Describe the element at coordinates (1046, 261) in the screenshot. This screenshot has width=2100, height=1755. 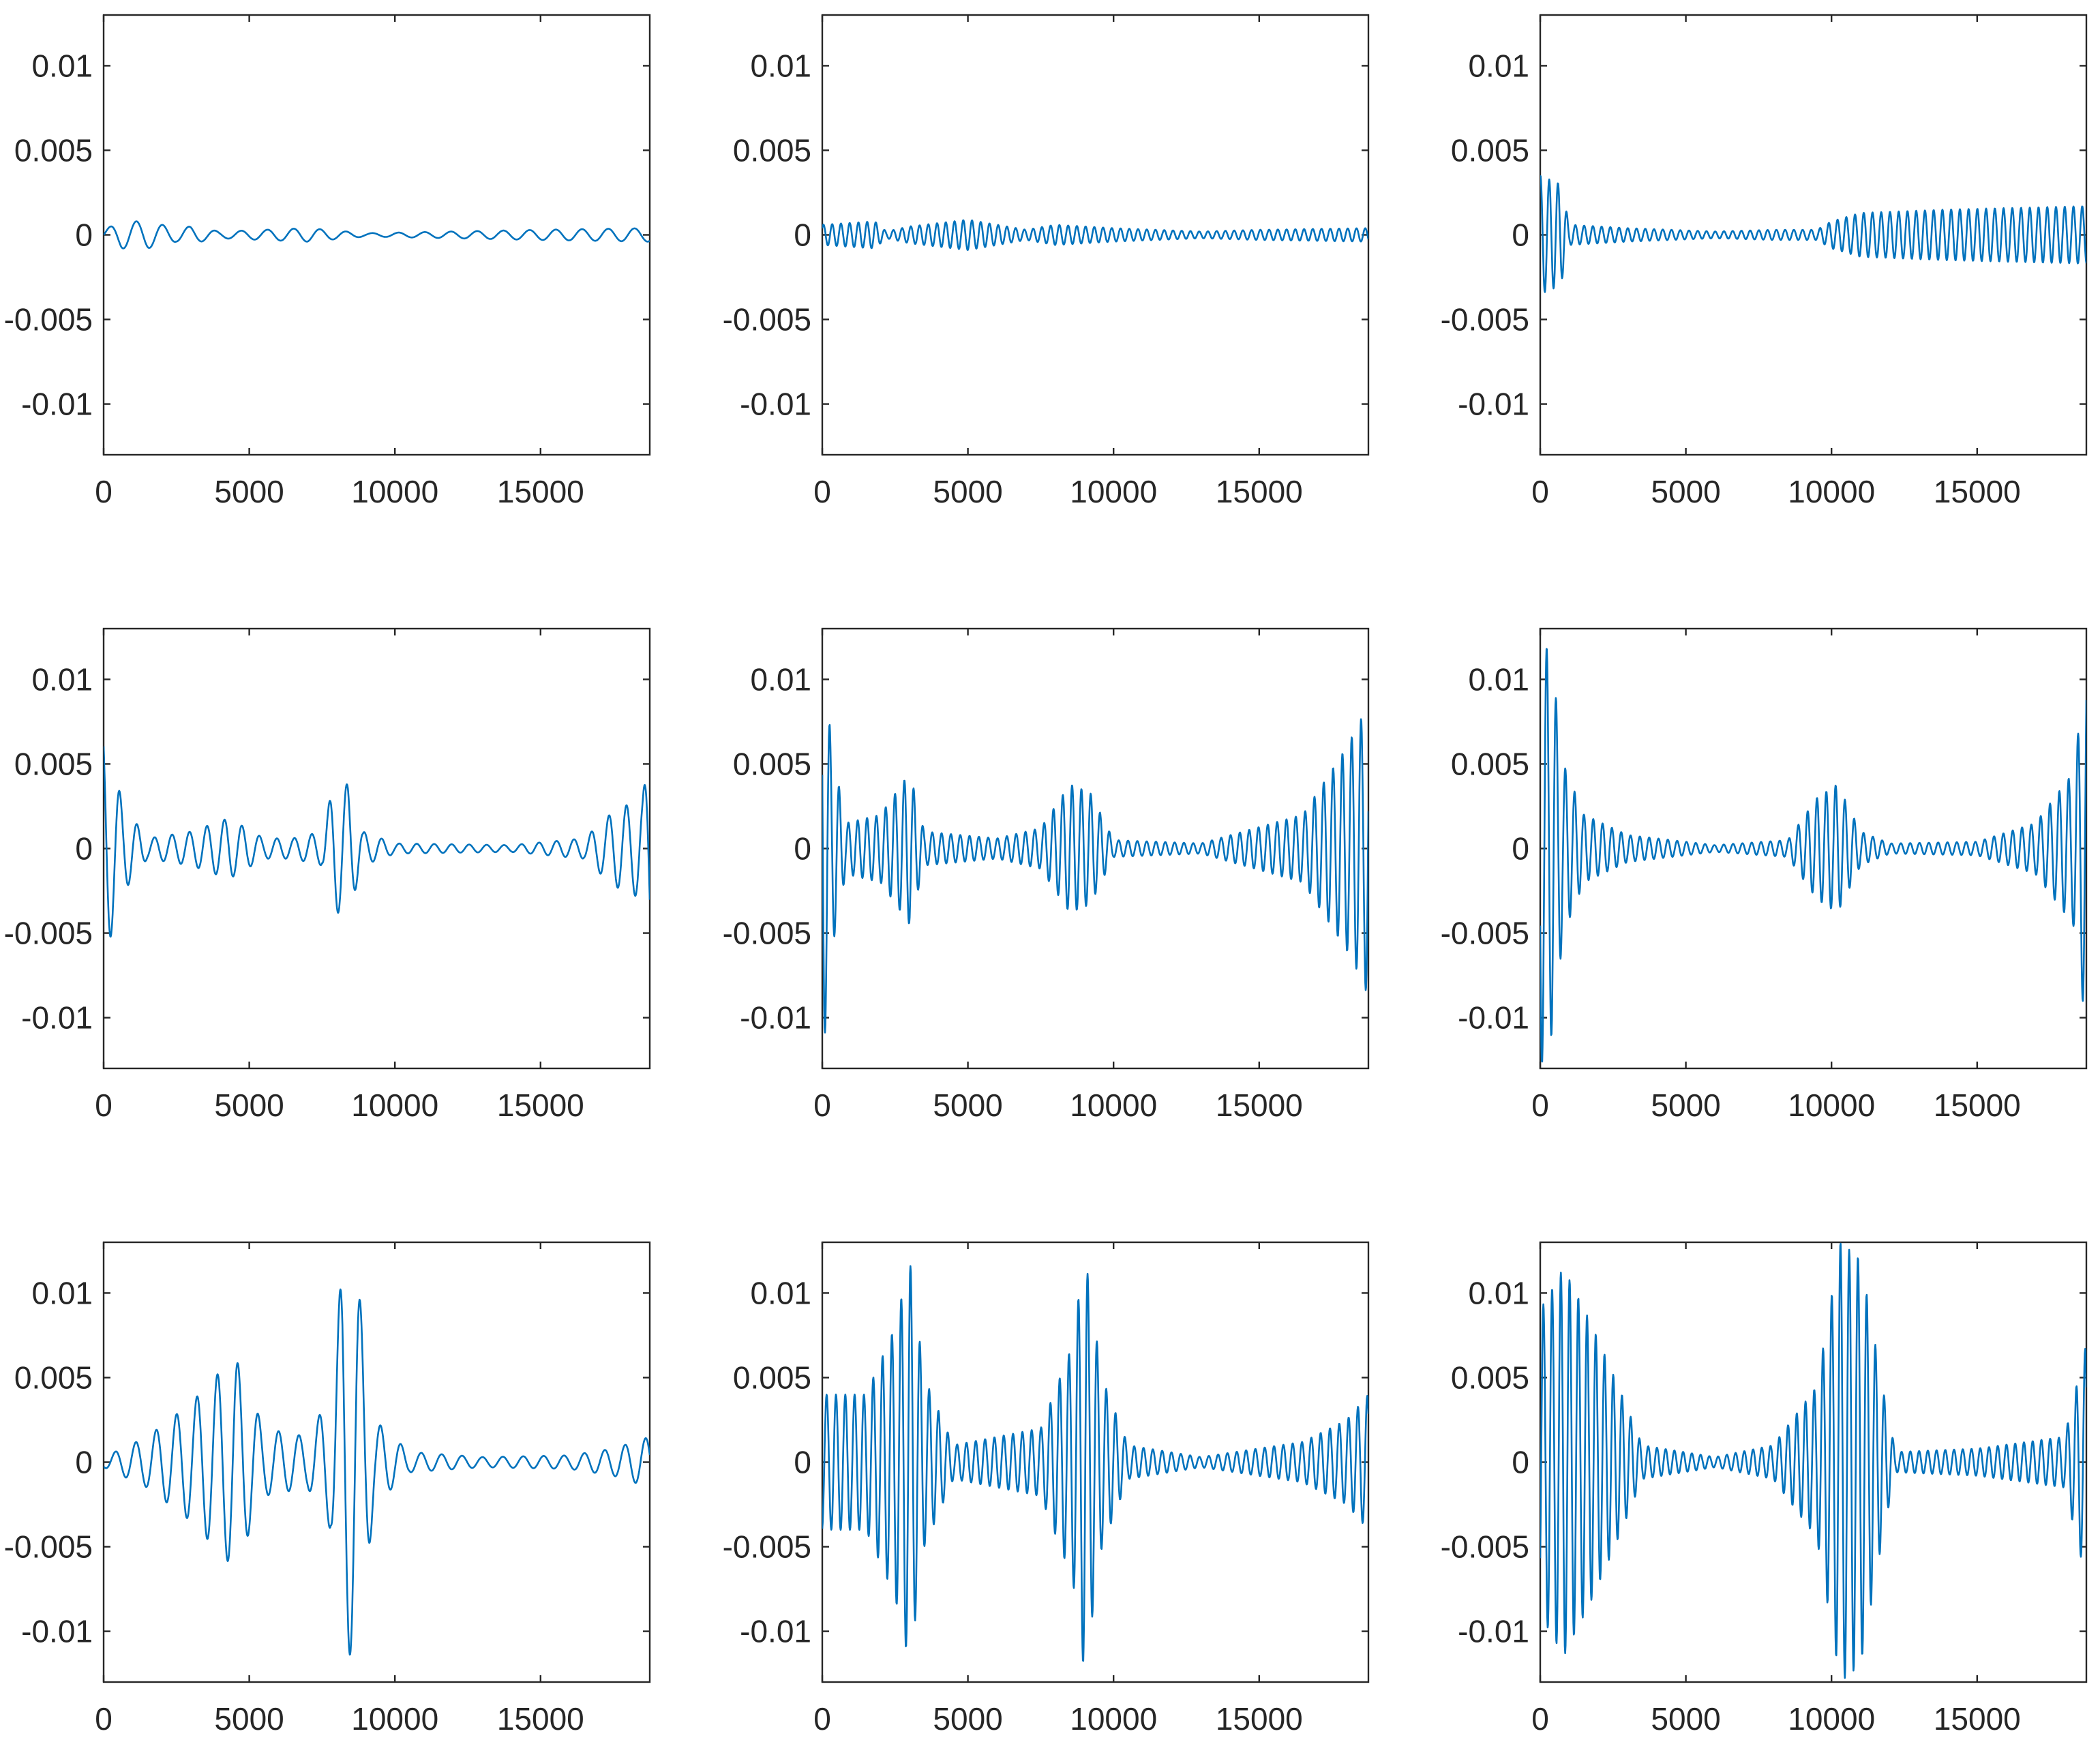
I see `subplot-2: -0.01 -0.005 0 0.005 0.01 0 5000 10000 15000` at that location.